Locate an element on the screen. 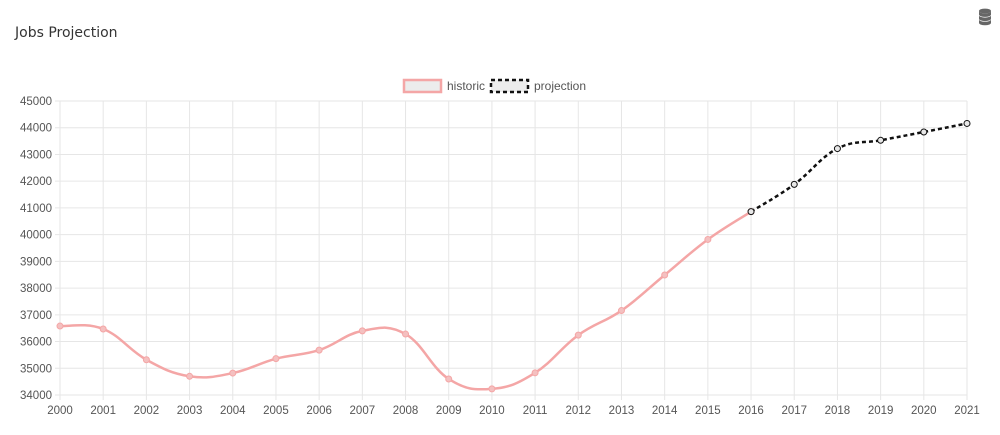  x-tick-label: 2010 is located at coordinates (492, 411).